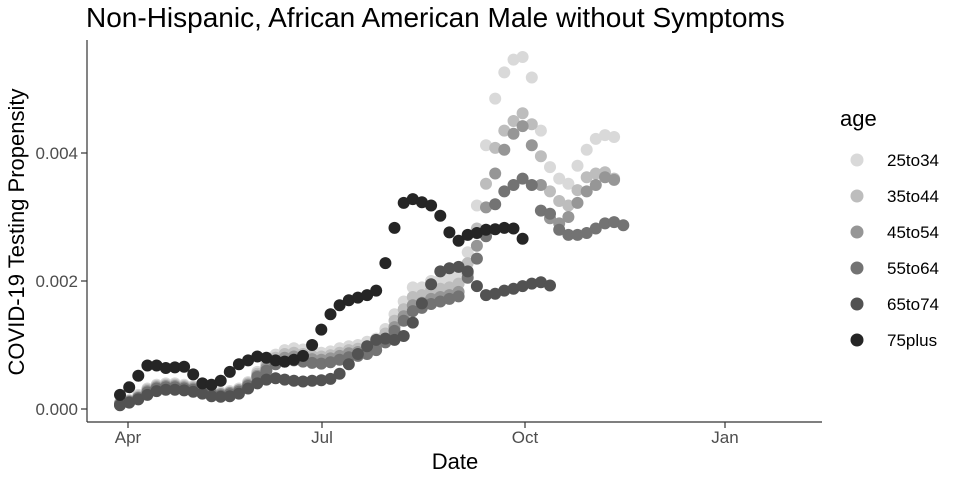 Image resolution: width=960 pixels, height=480 pixels. Describe the element at coordinates (724, 437) in the screenshot. I see `x-tick-label: Jan` at that location.